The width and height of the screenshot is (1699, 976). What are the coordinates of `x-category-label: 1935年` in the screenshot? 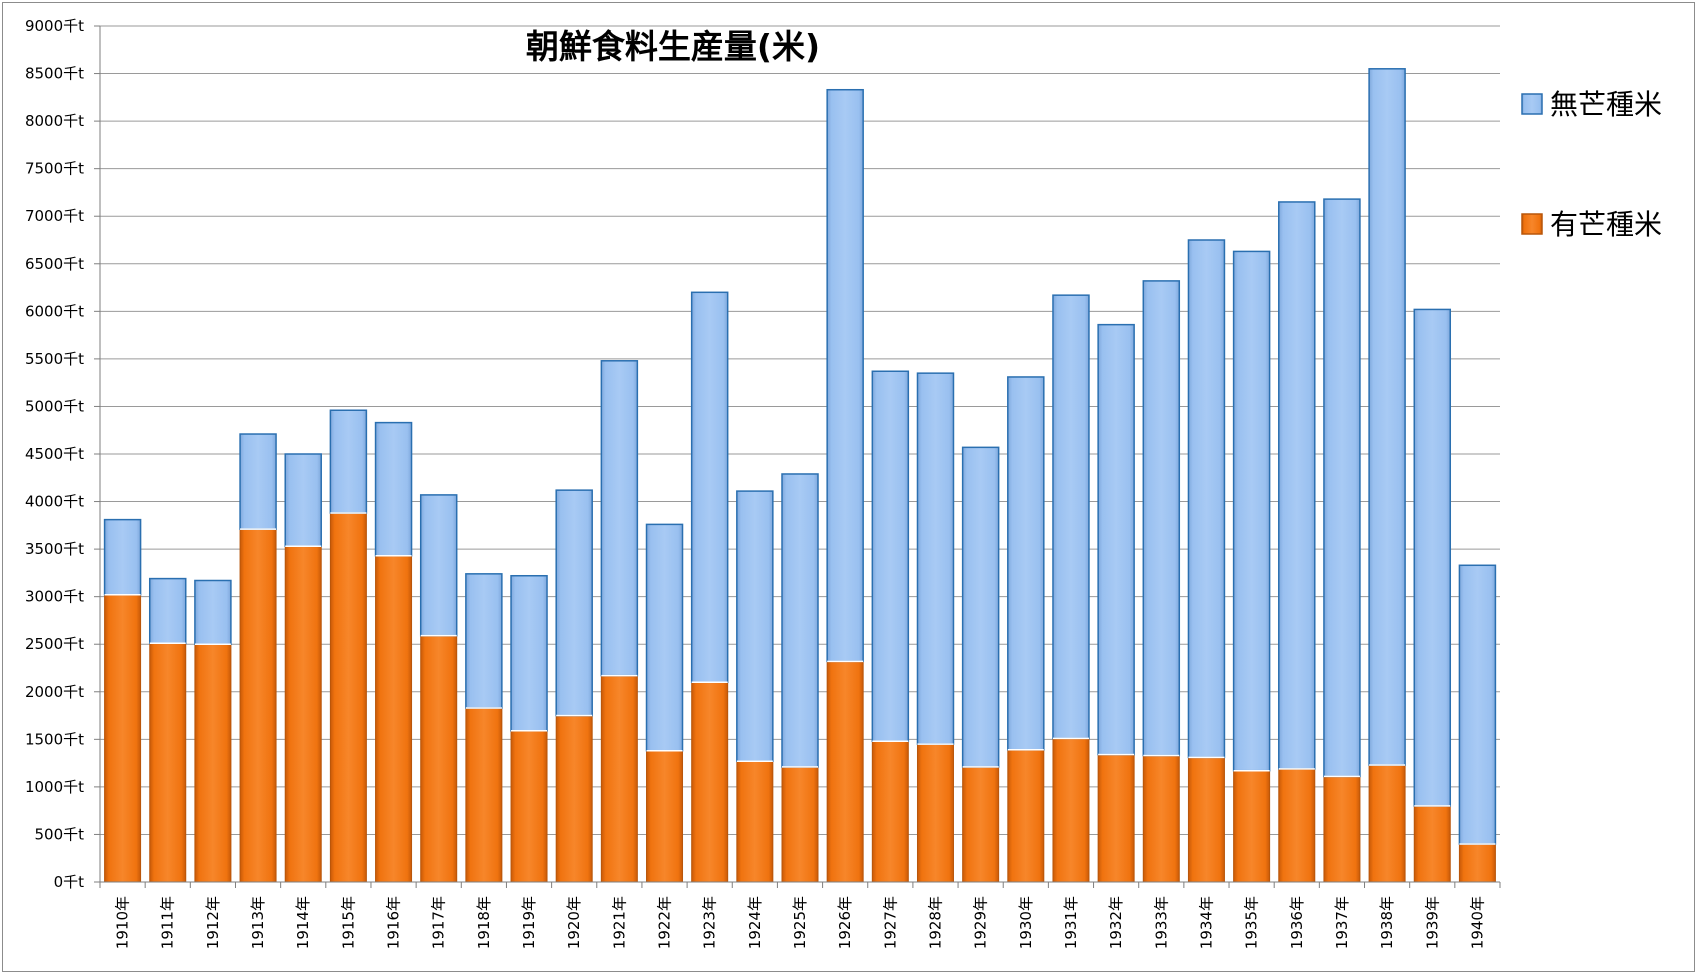 It's located at (1252, 922).